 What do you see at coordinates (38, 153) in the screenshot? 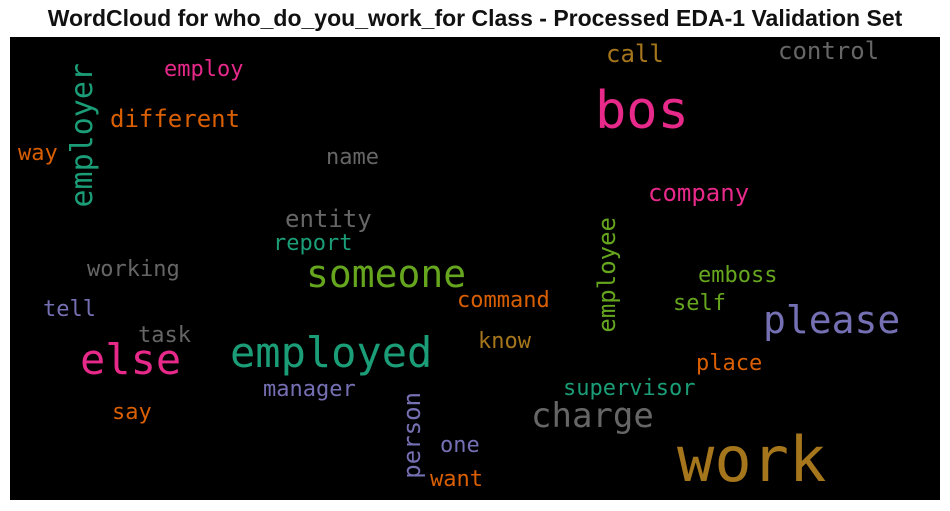
I see `word-way: way` at bounding box center [38, 153].